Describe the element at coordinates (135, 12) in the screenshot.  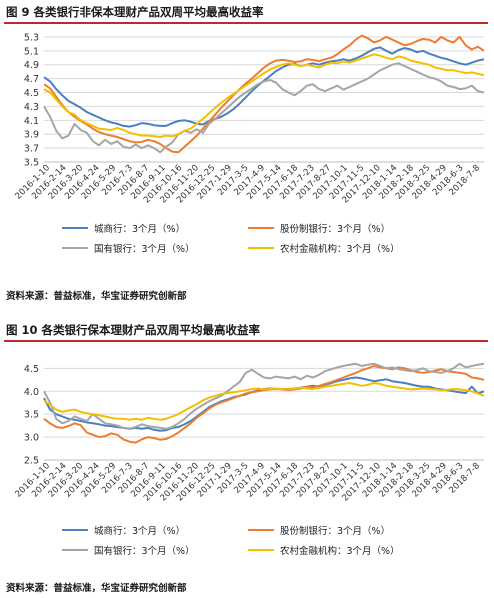
I see `figure-9-title: 图 9 各类银行非保本理财产品双周平均最高收益率` at that location.